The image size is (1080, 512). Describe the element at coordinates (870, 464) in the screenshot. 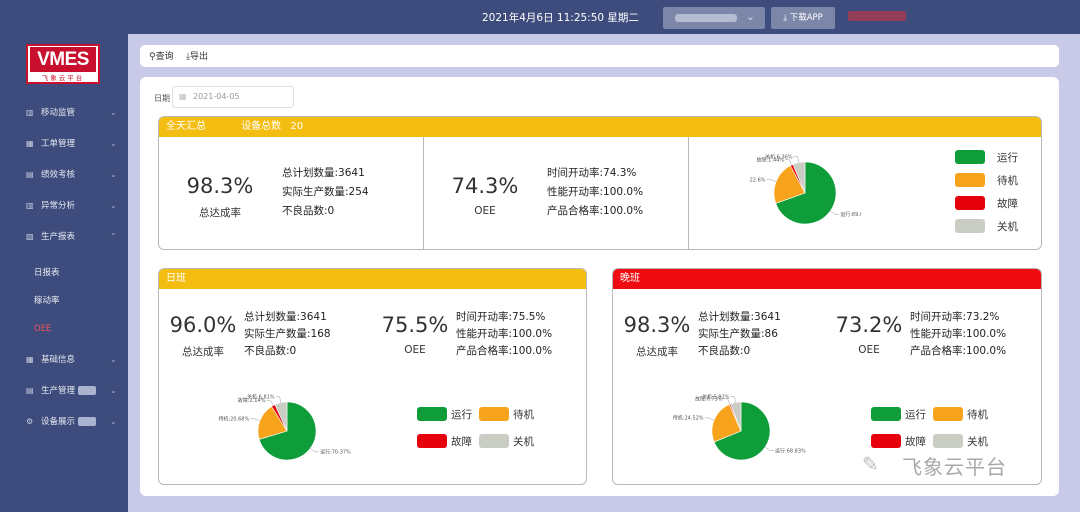

I see `wechat-icon: ✎` at that location.